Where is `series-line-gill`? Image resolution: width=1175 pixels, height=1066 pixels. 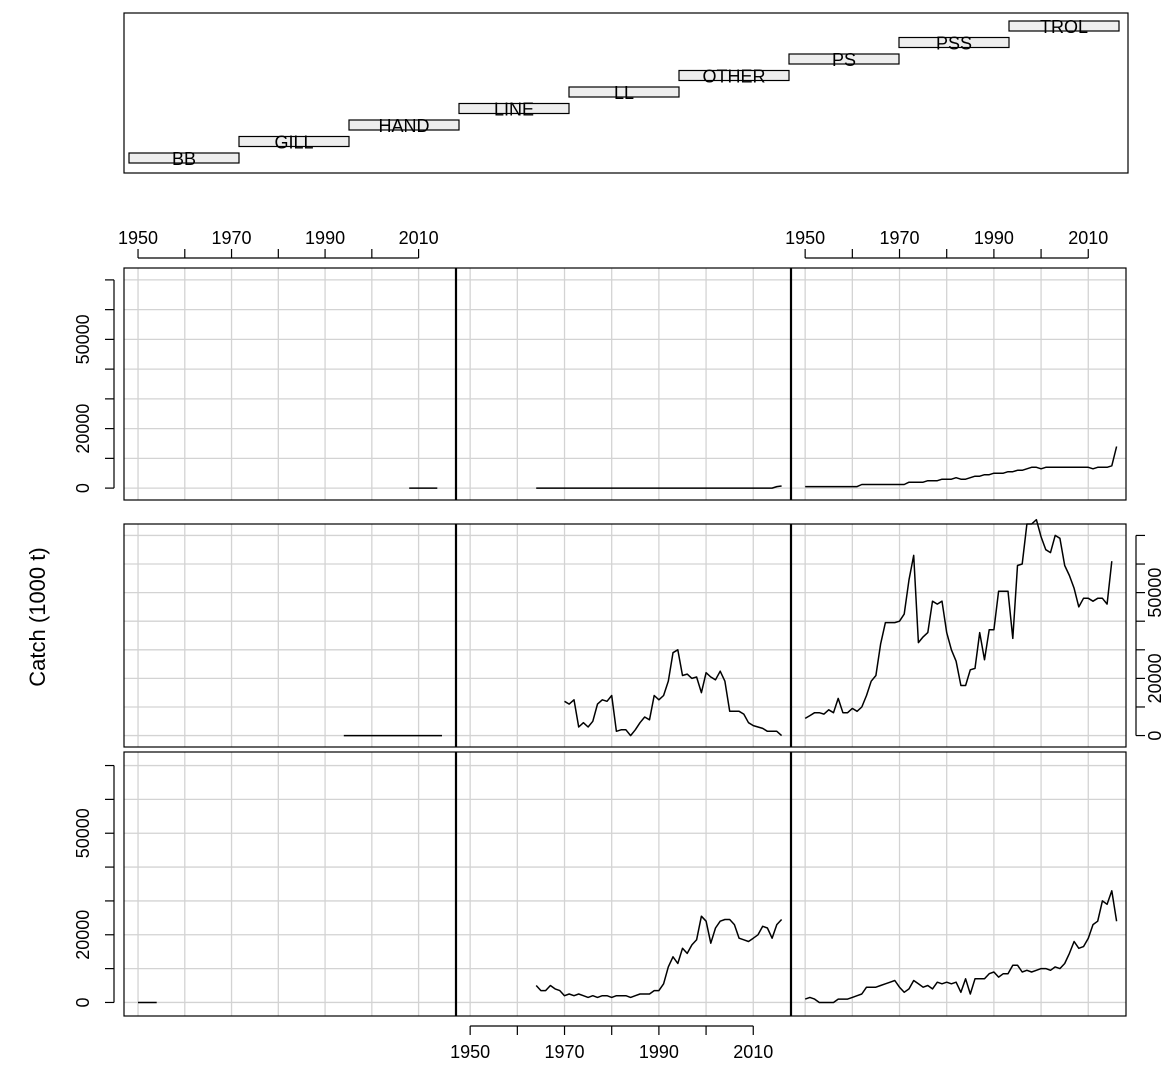 series-line-gill is located at coordinates (659, 487).